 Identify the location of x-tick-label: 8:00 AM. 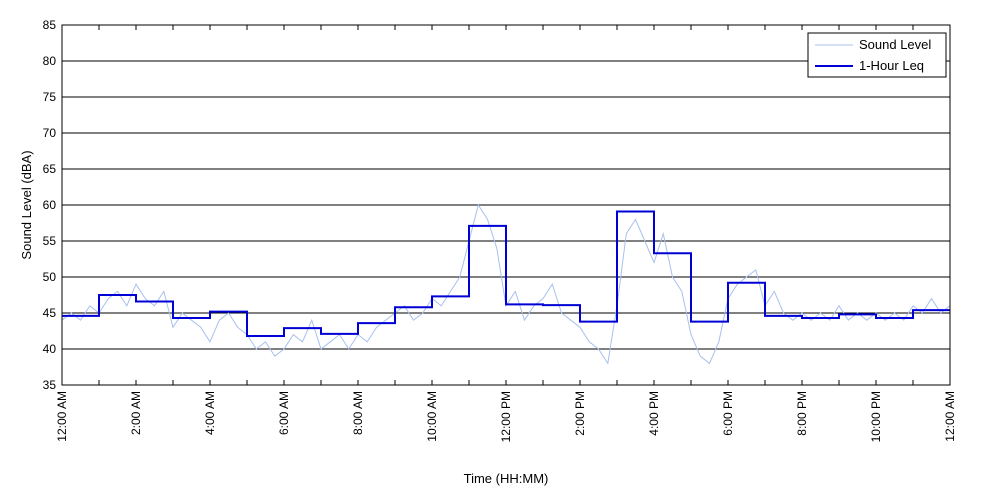
(358, 413).